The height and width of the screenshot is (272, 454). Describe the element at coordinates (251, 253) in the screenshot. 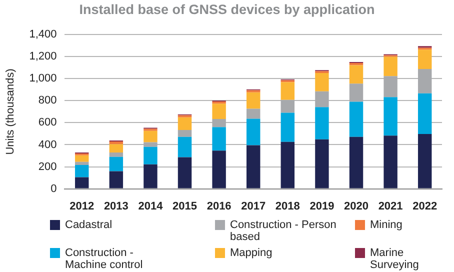

I see `legend-label: Mapping` at that location.